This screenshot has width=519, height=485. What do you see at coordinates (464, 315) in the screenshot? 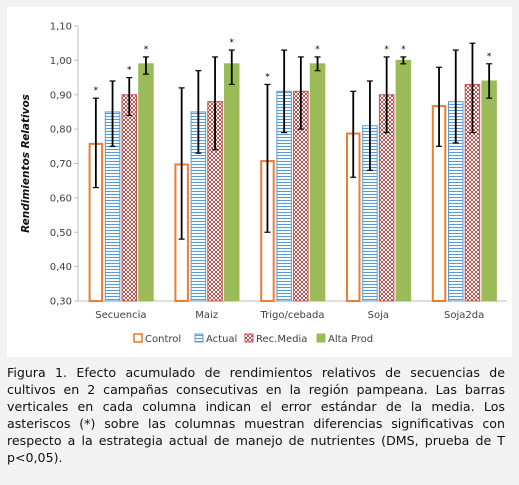
I see `x-tick-label: Soja2da` at bounding box center [464, 315].